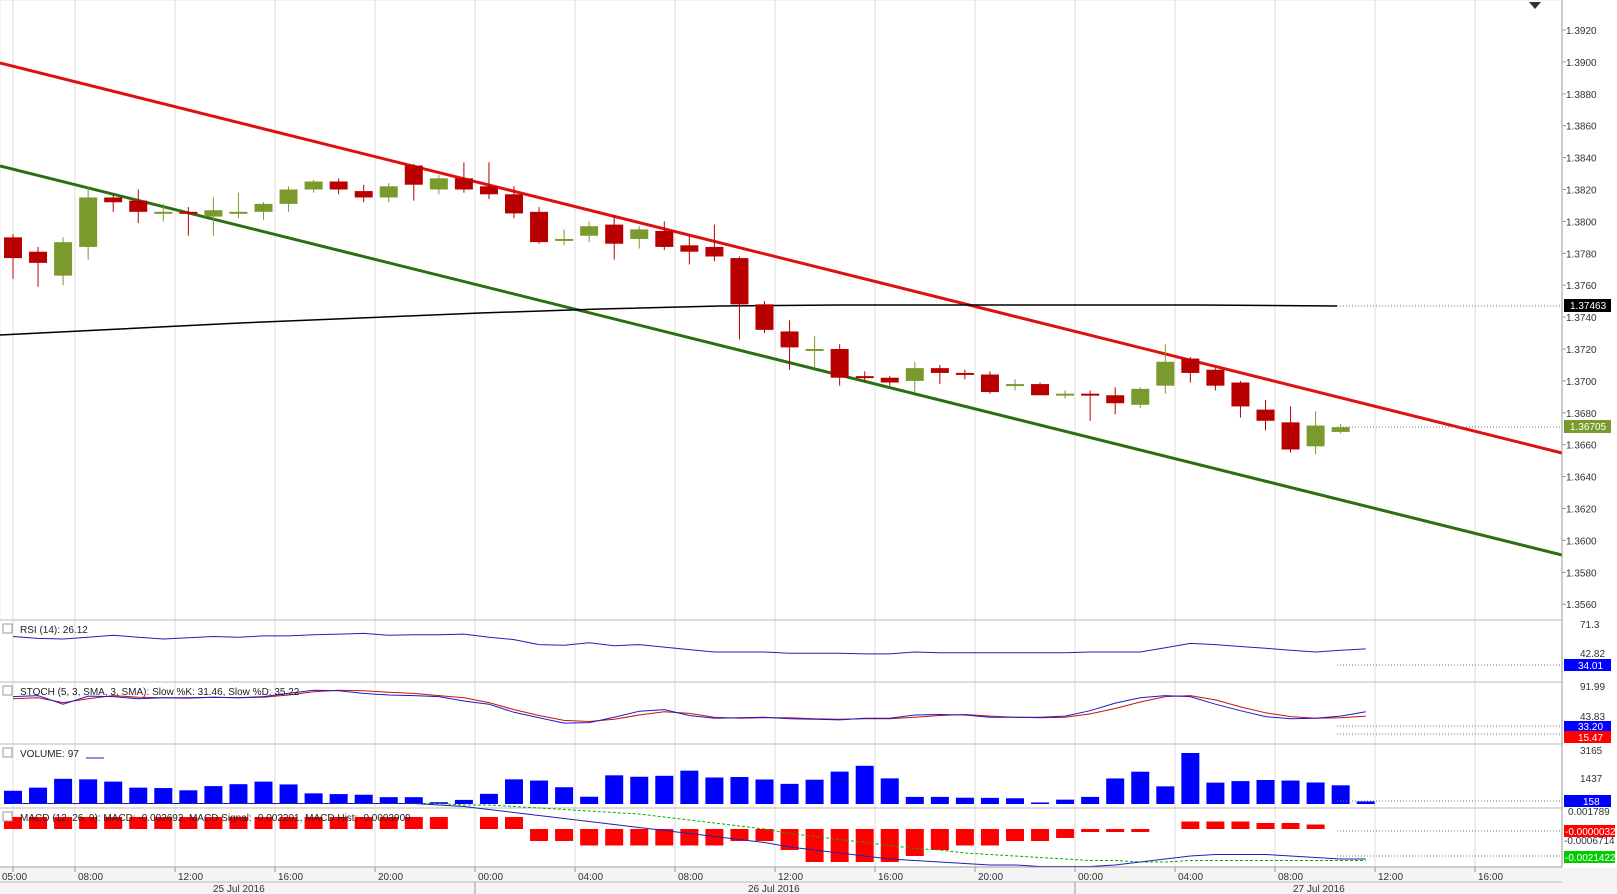  What do you see at coordinates (239, 889) in the screenshot?
I see `date-label: 25 Jul 2016` at bounding box center [239, 889].